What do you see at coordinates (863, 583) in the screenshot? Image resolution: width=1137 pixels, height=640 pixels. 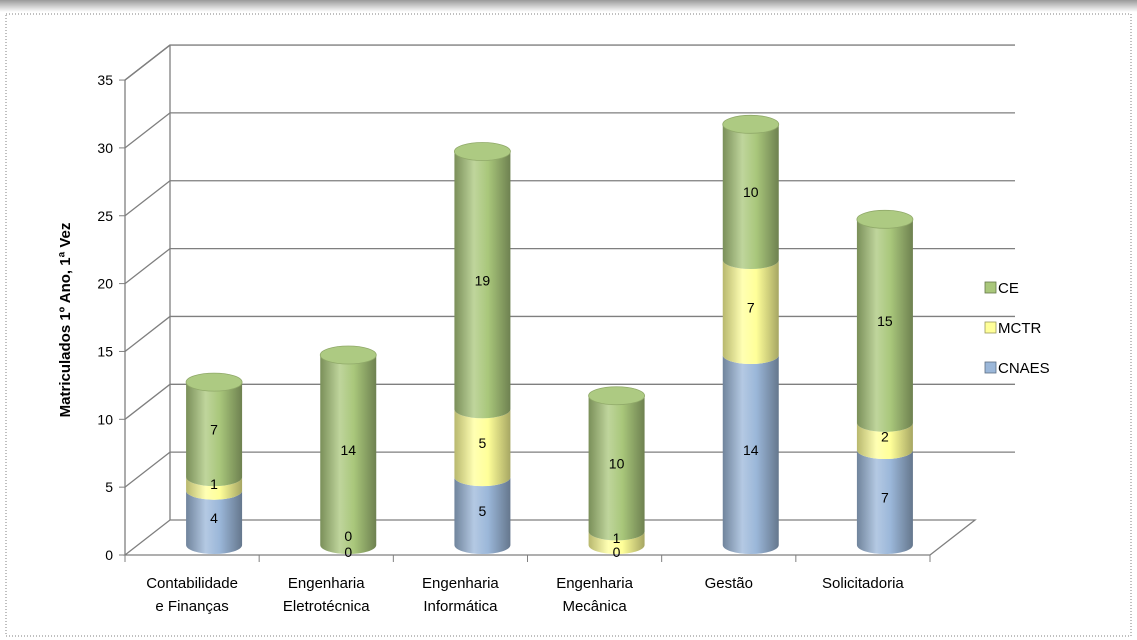 I see `x-tick-label: Solicitadoria` at bounding box center [863, 583].